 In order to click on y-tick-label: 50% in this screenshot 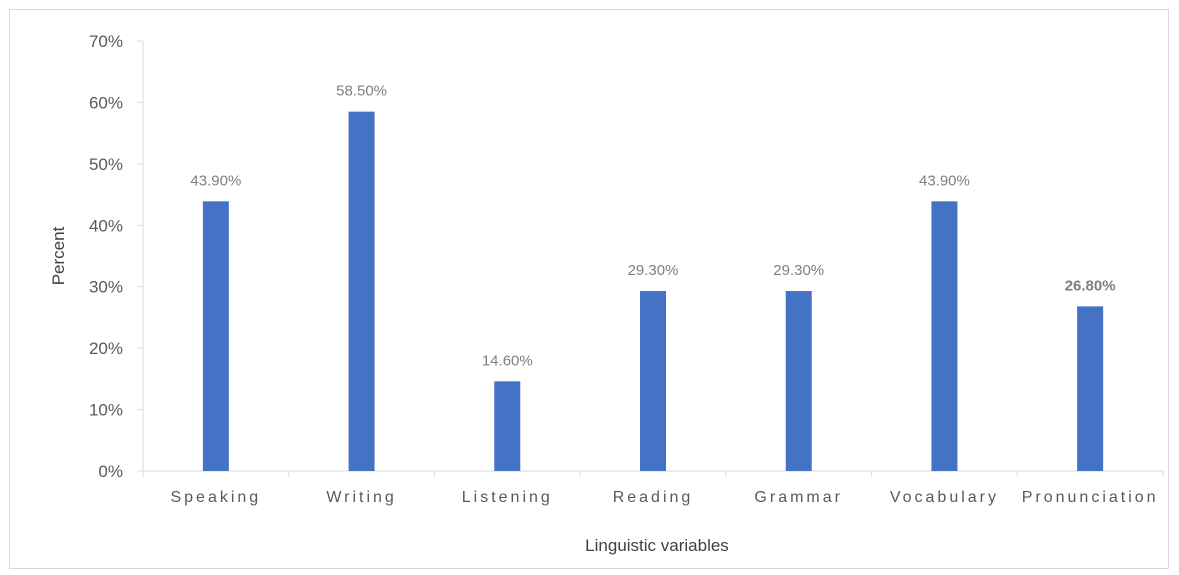, I will do `click(106, 164)`.